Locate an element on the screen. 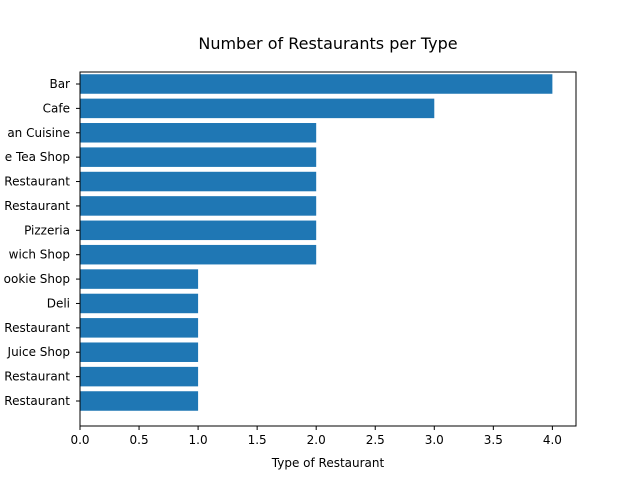  y-tick-label: Juice Shop is located at coordinates (38, 352).